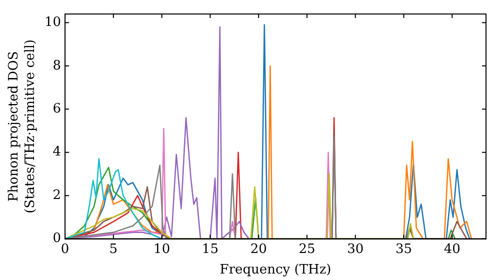 The height and width of the screenshot is (280, 500). What do you see at coordinates (307, 249) in the screenshot?
I see `x-tick-label: 25` at bounding box center [307, 249].